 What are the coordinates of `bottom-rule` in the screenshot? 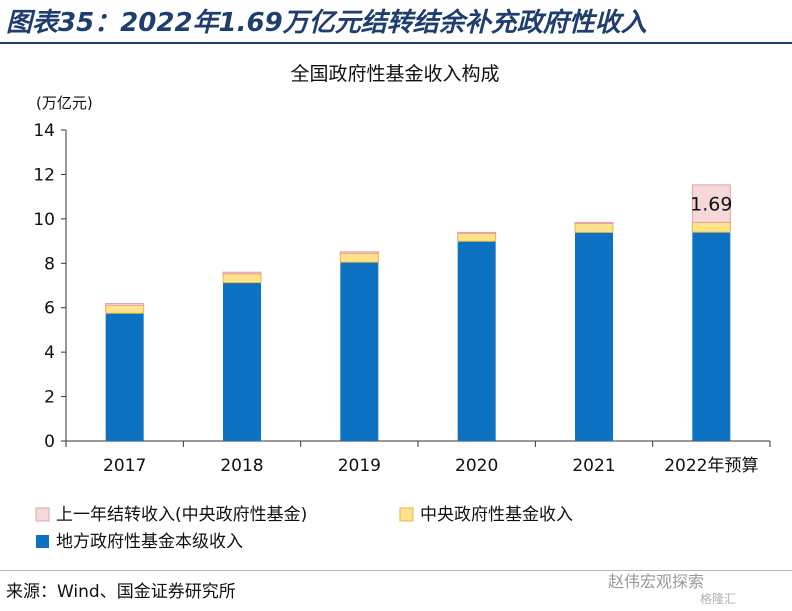 It's located at (396, 570).